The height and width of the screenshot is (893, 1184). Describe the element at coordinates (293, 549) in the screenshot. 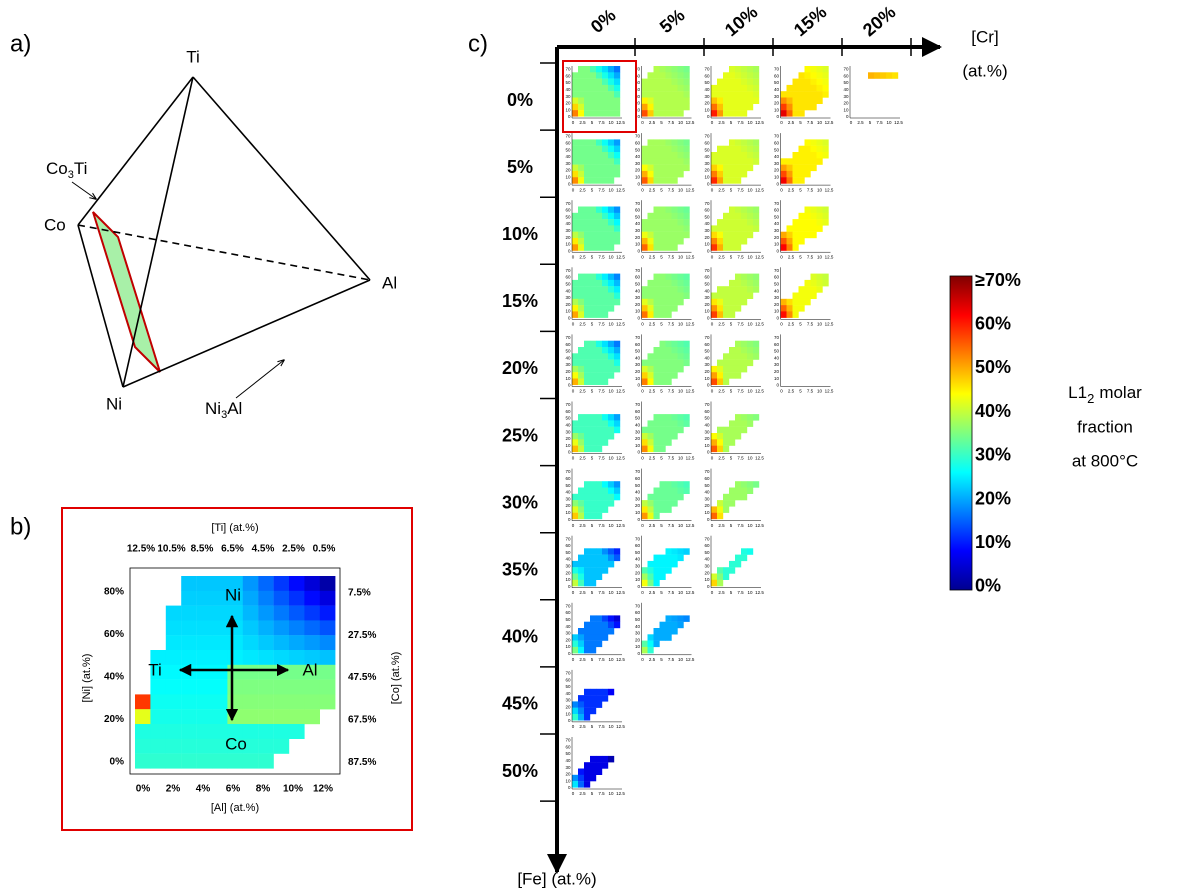

I see `tick-label: 2.5%` at that location.